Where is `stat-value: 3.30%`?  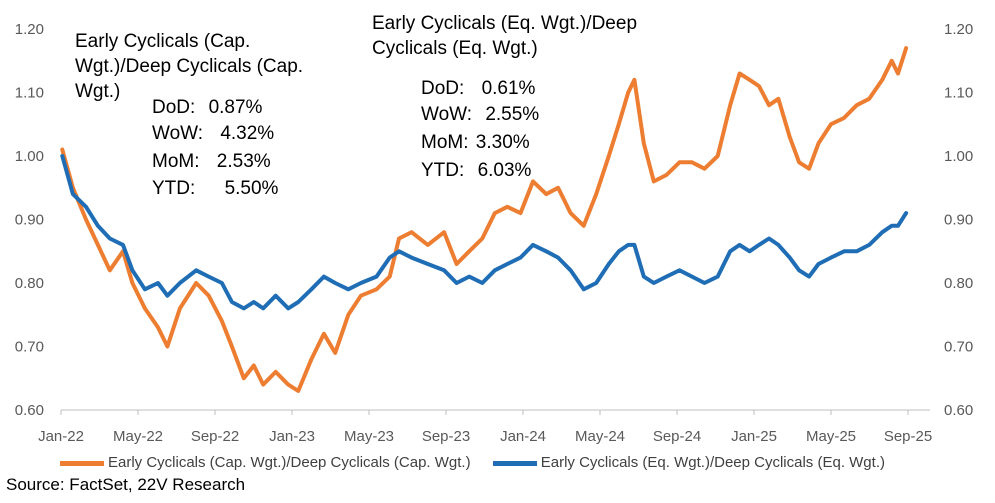 stat-value: 3.30% is located at coordinates (502, 142).